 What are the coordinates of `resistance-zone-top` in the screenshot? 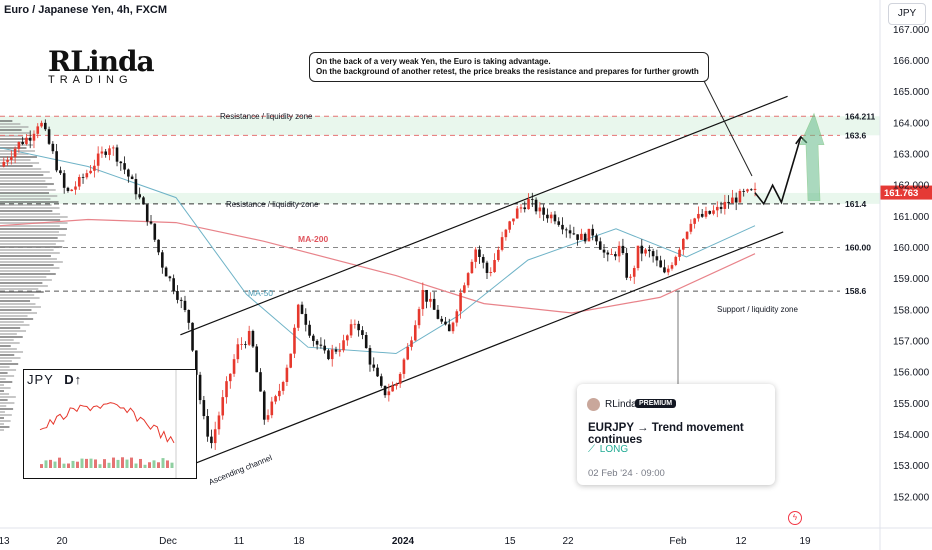 It's located at (440, 126).